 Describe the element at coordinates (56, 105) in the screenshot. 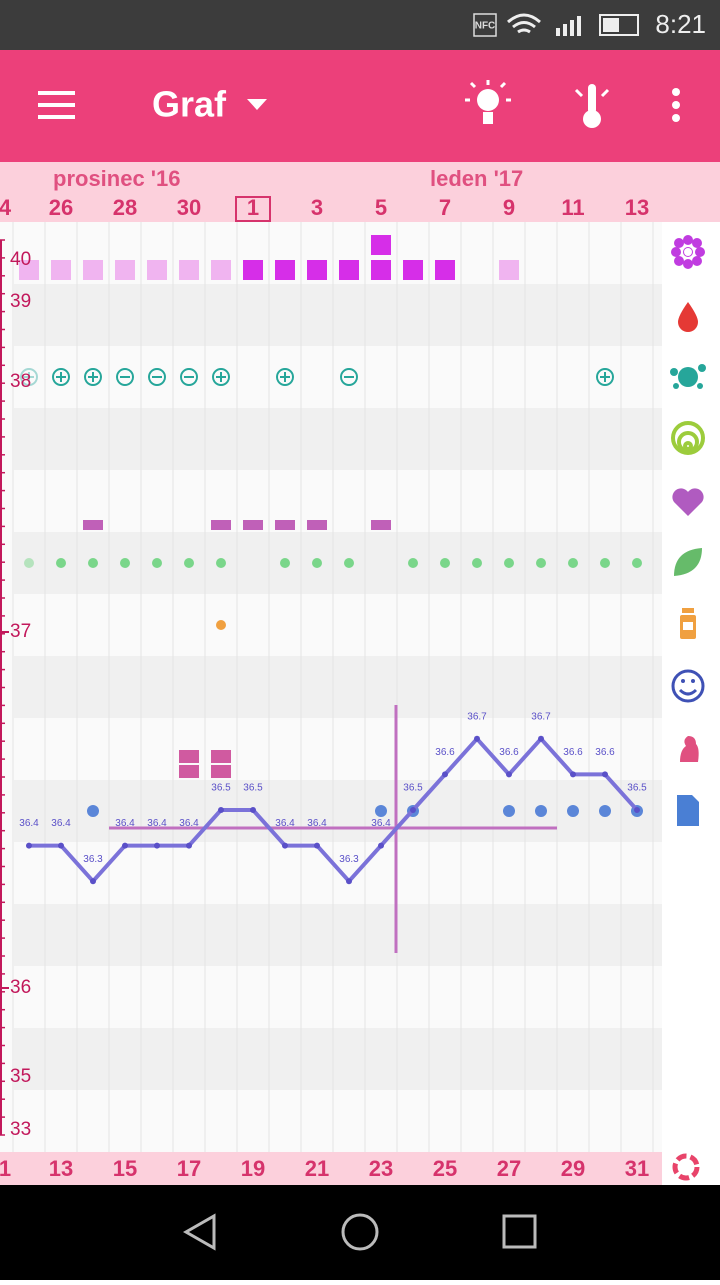

I see `menu-button` at that location.